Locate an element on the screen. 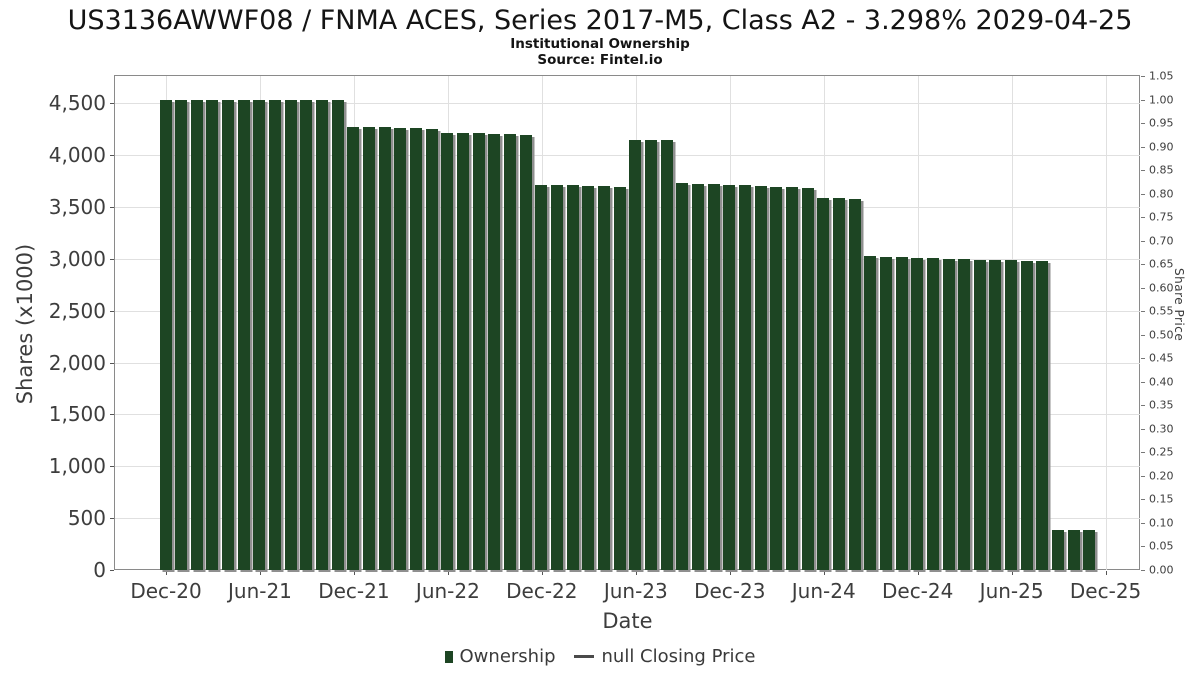  y-axis-right-tick-label: 0.40 is located at coordinates (1161, 382).